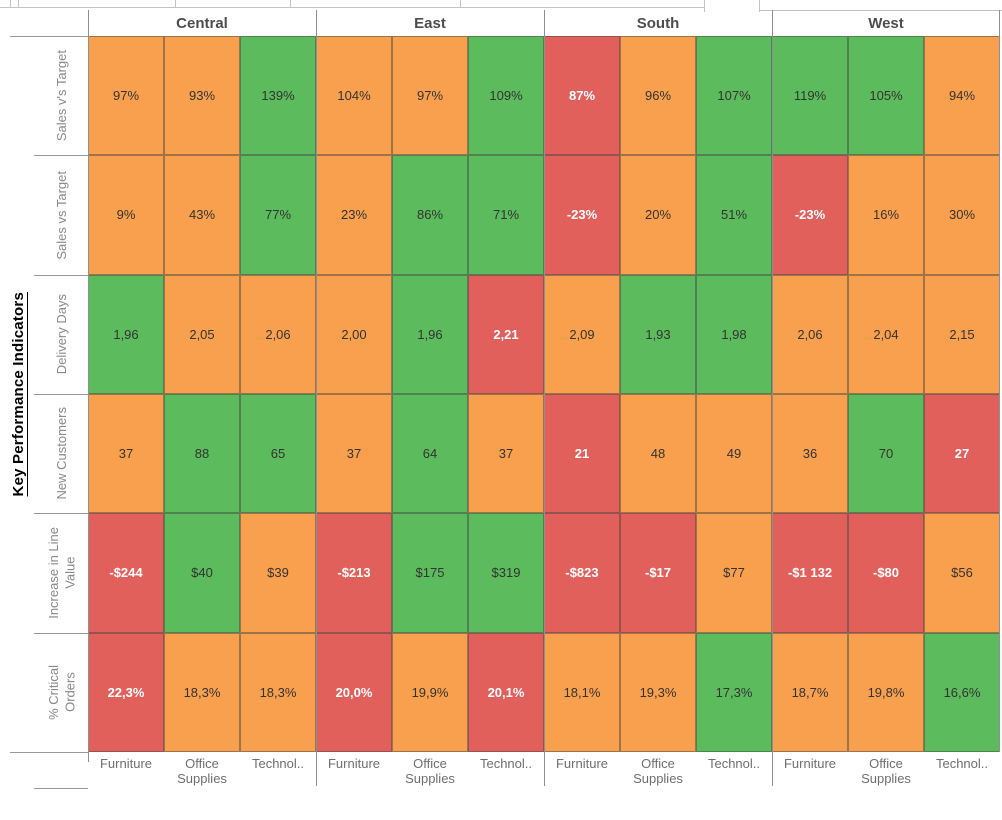 The height and width of the screenshot is (820, 1002). What do you see at coordinates (658, 692) in the screenshot?
I see `heatmap-cell: 19,3%` at bounding box center [658, 692].